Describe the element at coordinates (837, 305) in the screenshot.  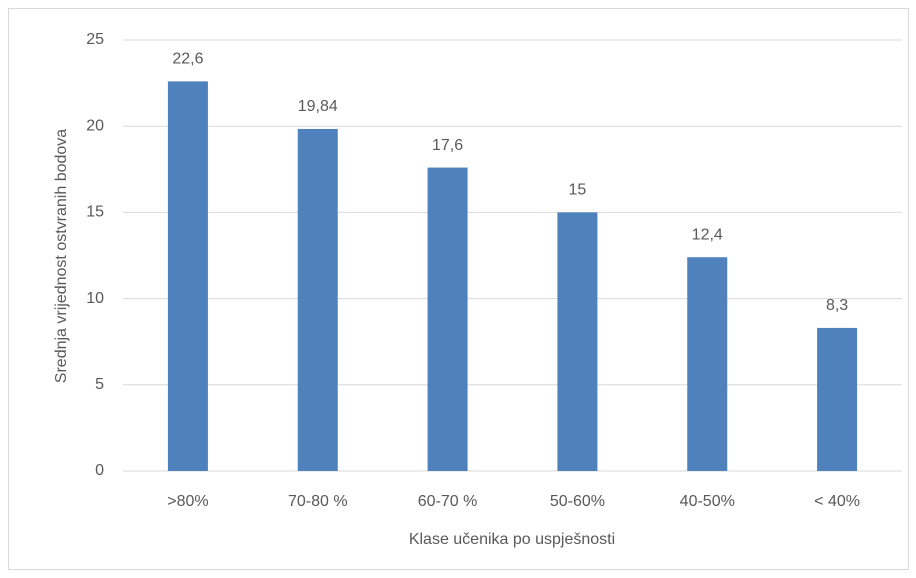
I see `data-label: 8,3` at that location.